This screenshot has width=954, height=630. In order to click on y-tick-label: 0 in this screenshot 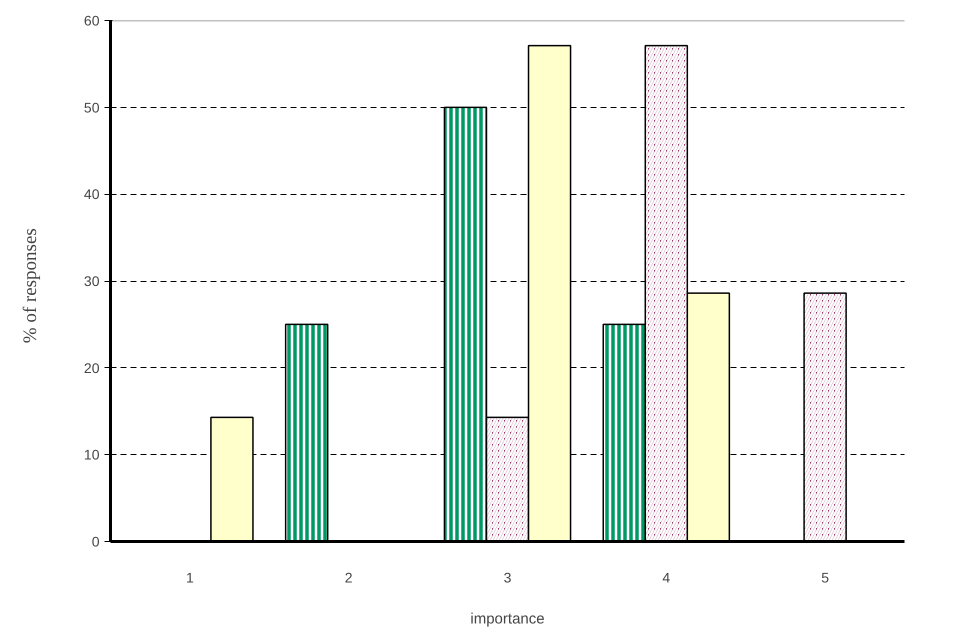, I will do `click(96, 542)`.